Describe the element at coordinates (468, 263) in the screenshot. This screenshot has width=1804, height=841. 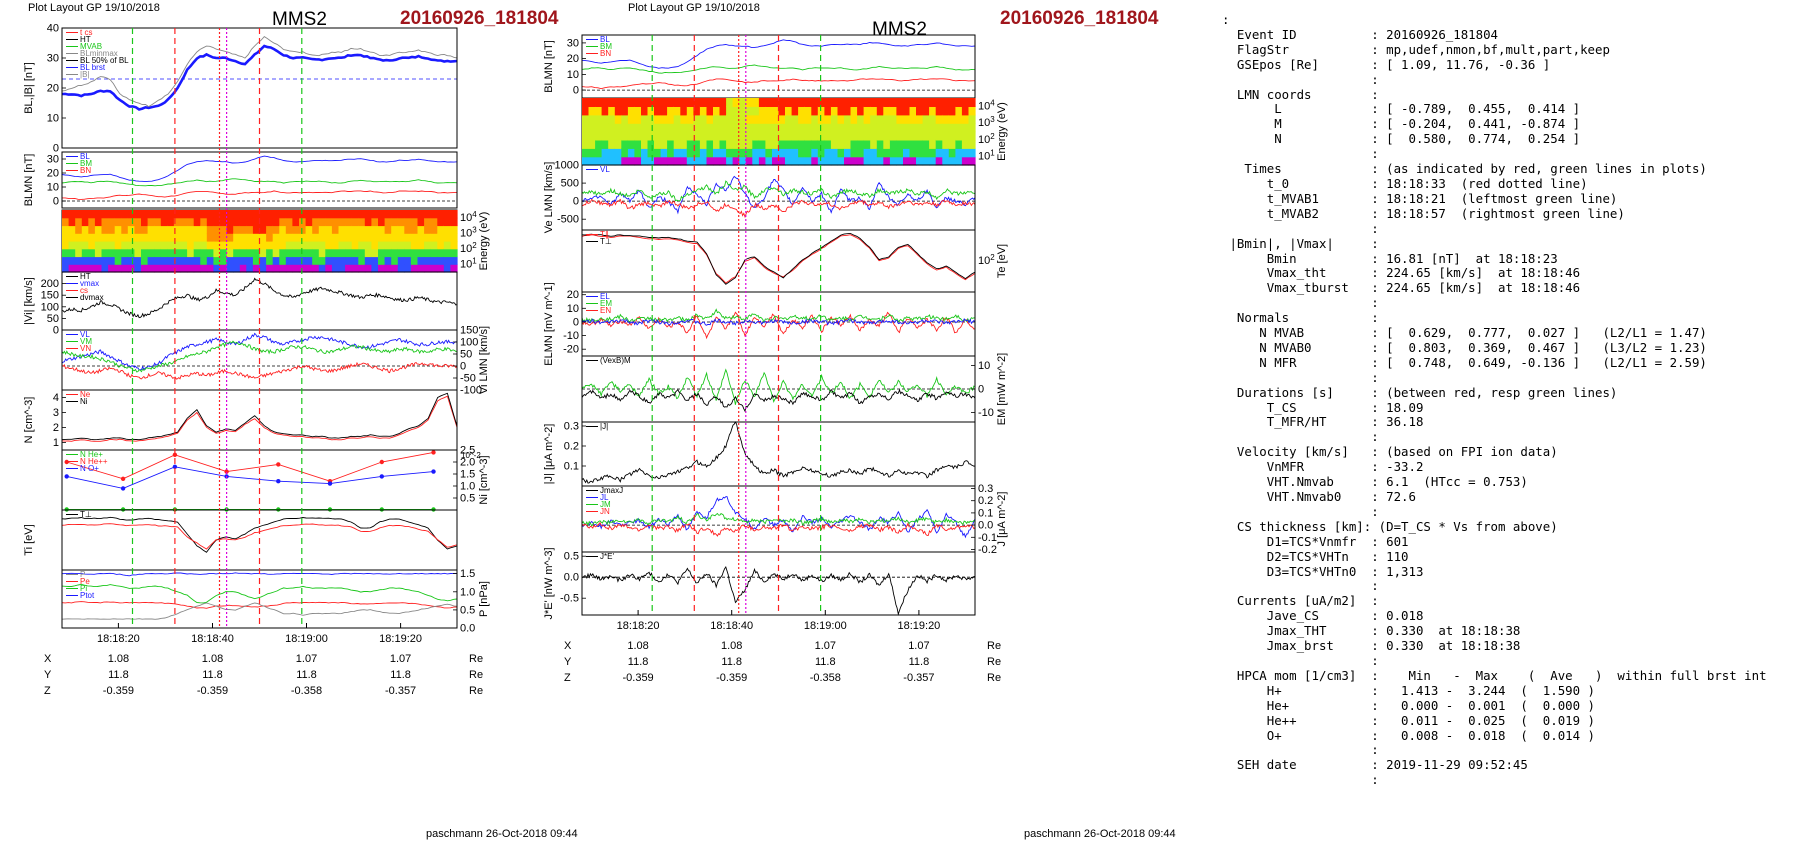
I see `y-tick-label: 10¹` at that location.